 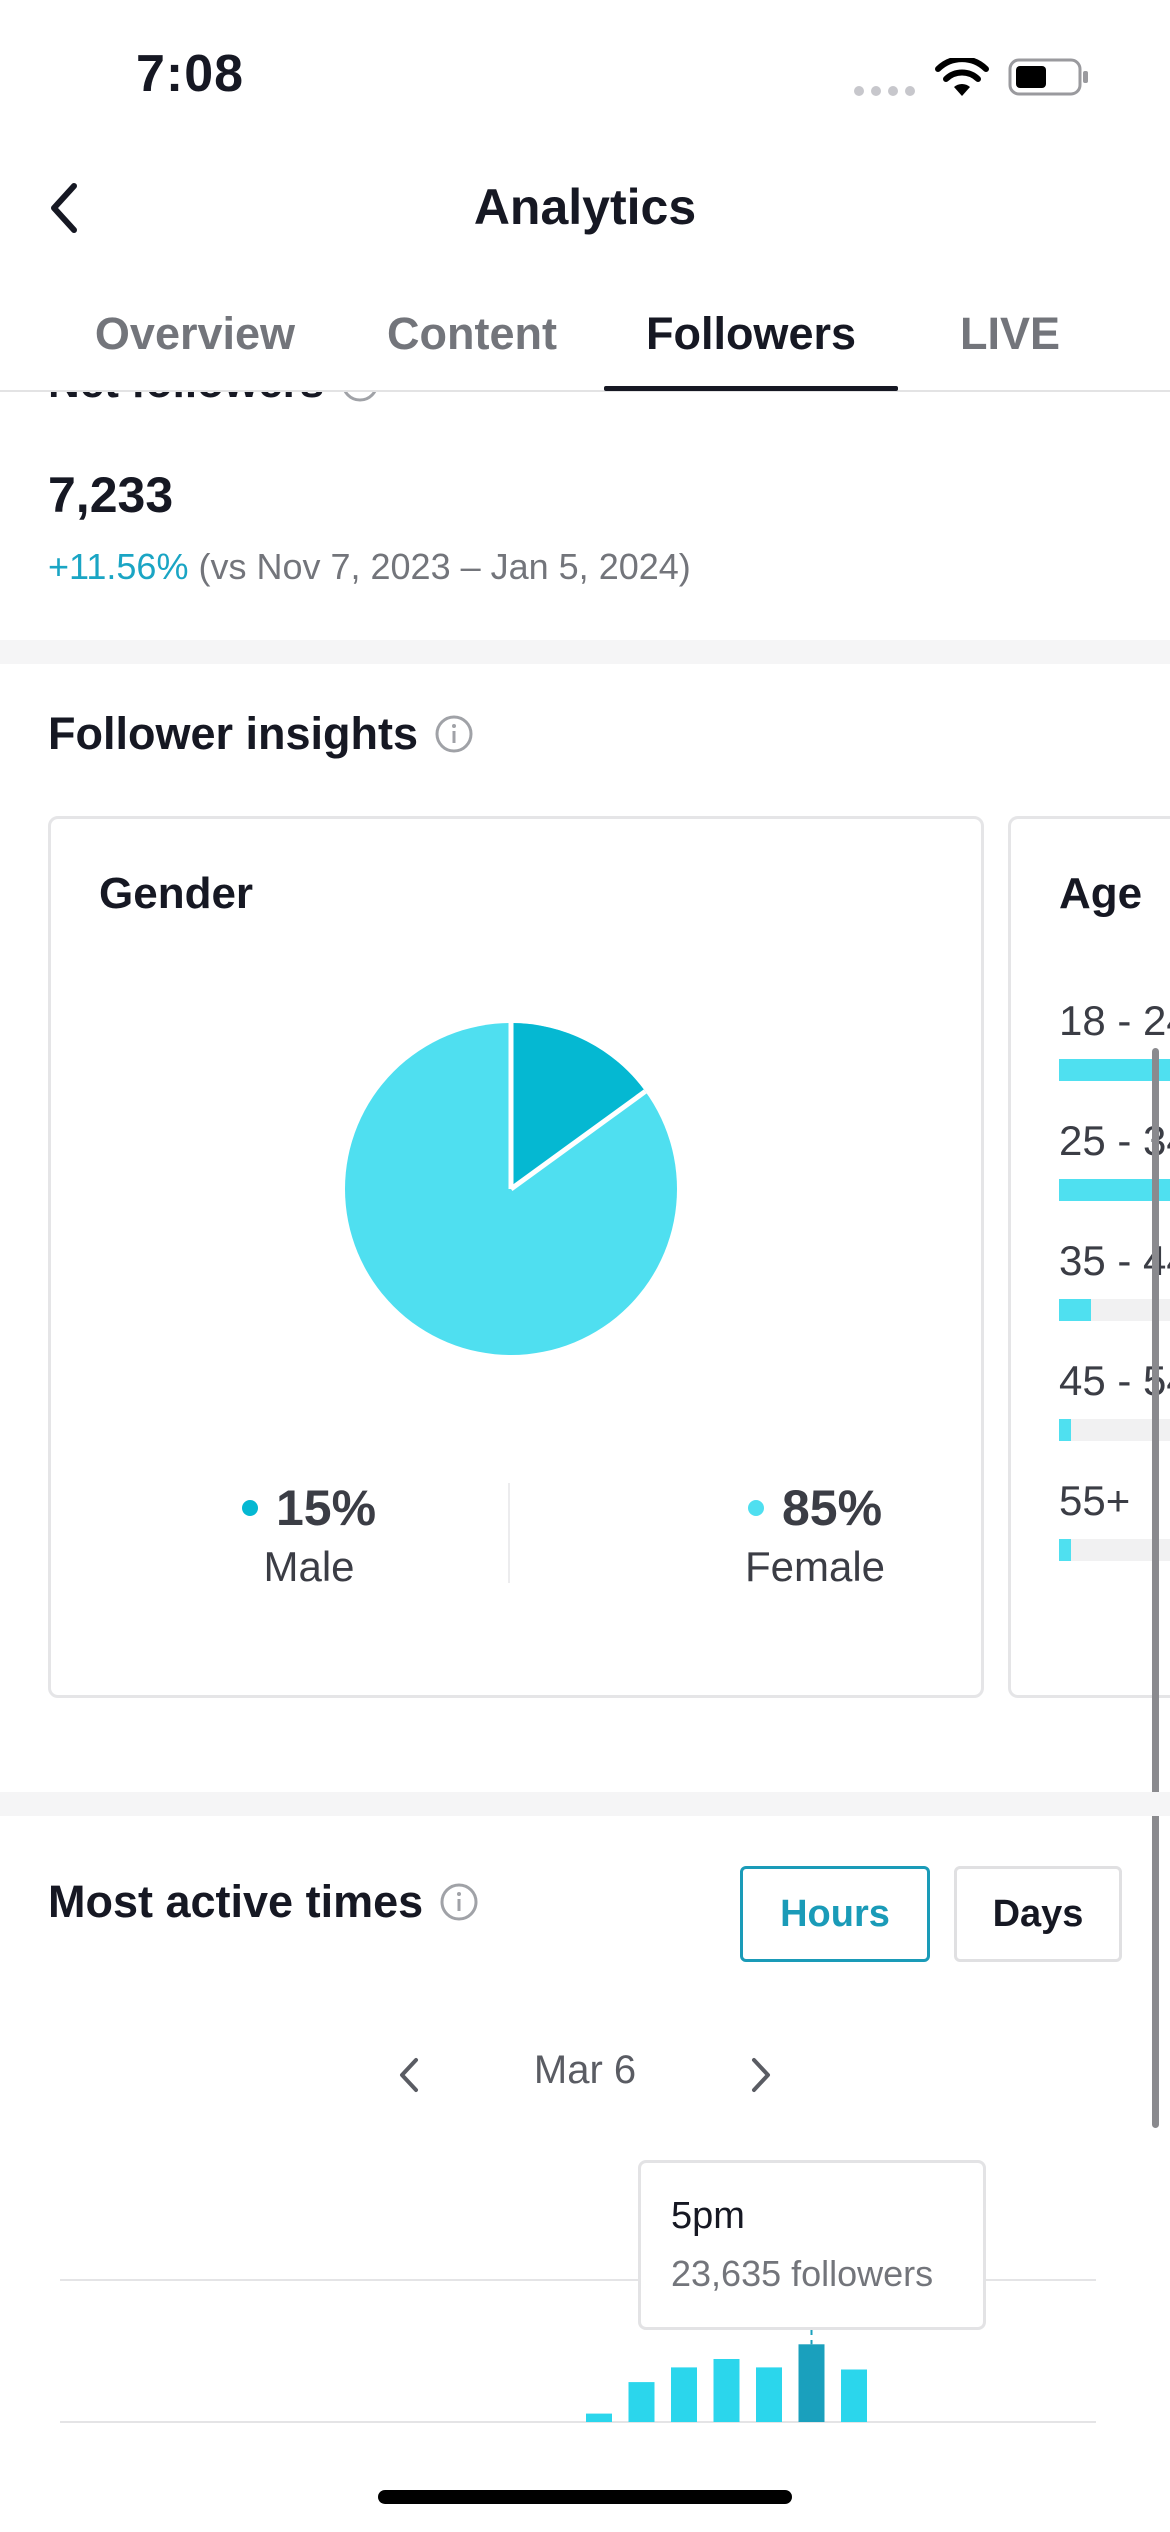 I want to click on legend-male: 15% Male, so click(x=309, y=1535).